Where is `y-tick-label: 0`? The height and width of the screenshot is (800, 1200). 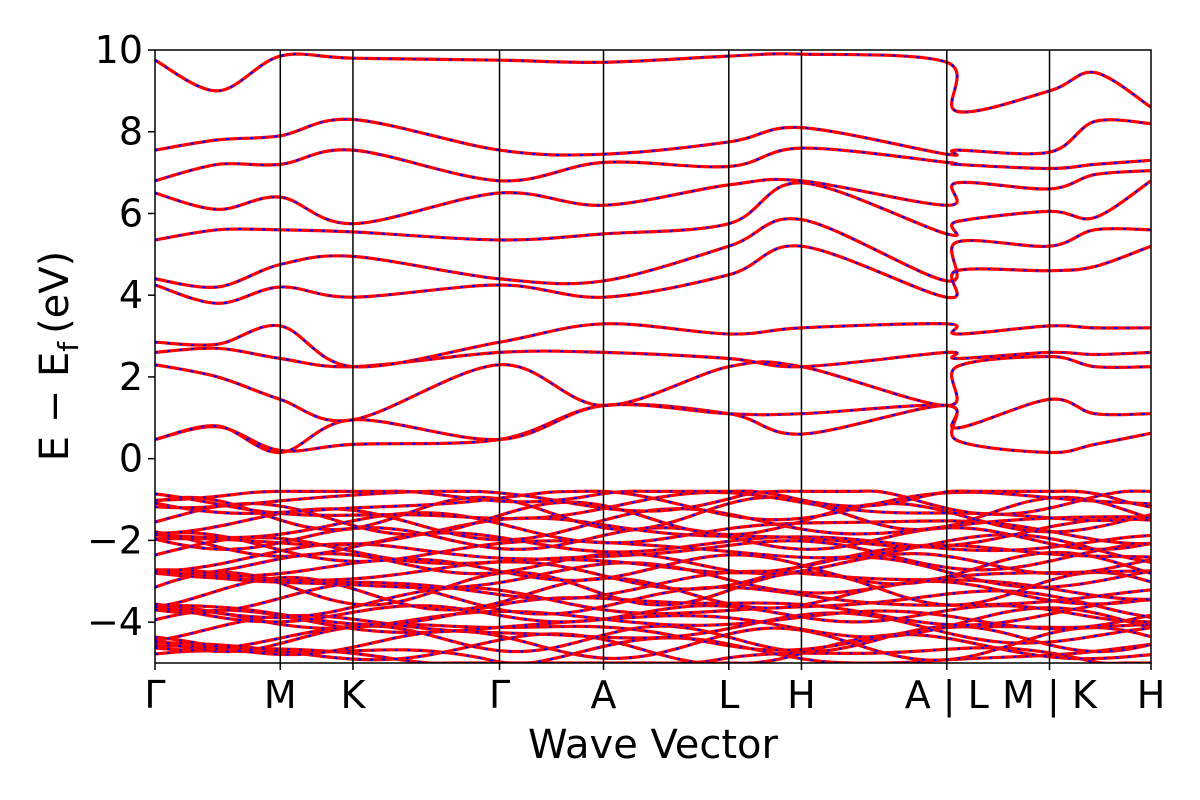
y-tick-label: 0 is located at coordinates (131, 459).